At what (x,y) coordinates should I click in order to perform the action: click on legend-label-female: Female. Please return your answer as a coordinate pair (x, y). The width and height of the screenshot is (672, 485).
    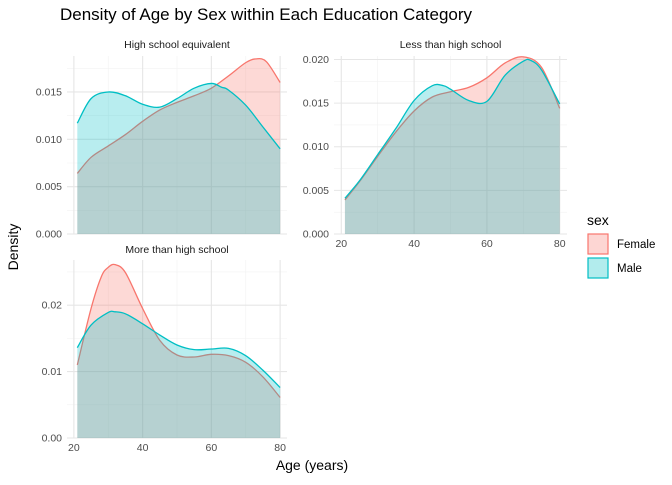
    Looking at the image, I should click on (636, 245).